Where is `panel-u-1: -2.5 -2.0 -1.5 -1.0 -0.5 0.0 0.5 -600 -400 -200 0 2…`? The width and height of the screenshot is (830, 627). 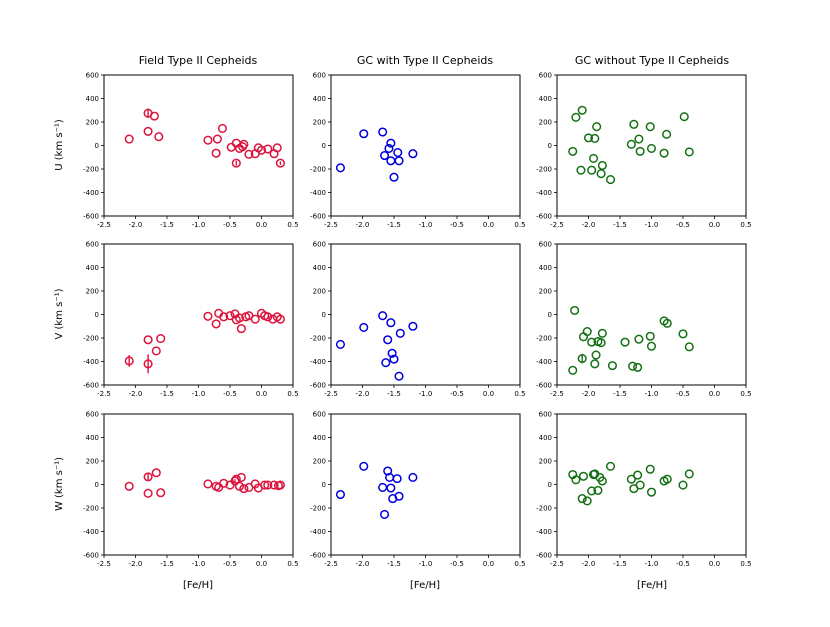
panel-u-1: -2.5 -2.0 -1.5 -1.0 -0.5 0.0 0.5 -600 -400 -200 0 2… is located at coordinates (190, 151).